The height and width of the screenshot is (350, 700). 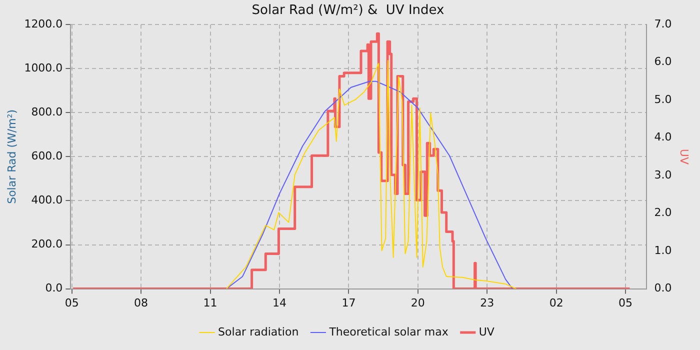 What do you see at coordinates (258, 331) in the screenshot?
I see `legend-label: Solar radiation` at bounding box center [258, 331].